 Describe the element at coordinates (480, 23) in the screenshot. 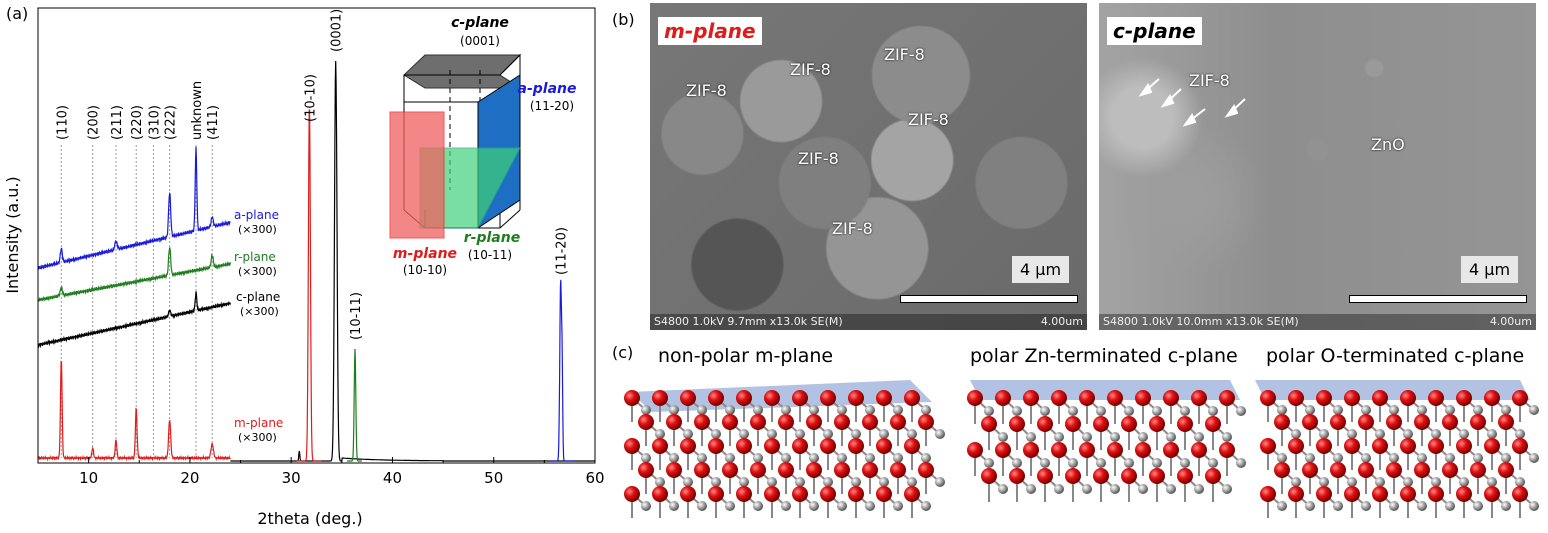

I see `inset-c-plane-label: c-plane` at that location.